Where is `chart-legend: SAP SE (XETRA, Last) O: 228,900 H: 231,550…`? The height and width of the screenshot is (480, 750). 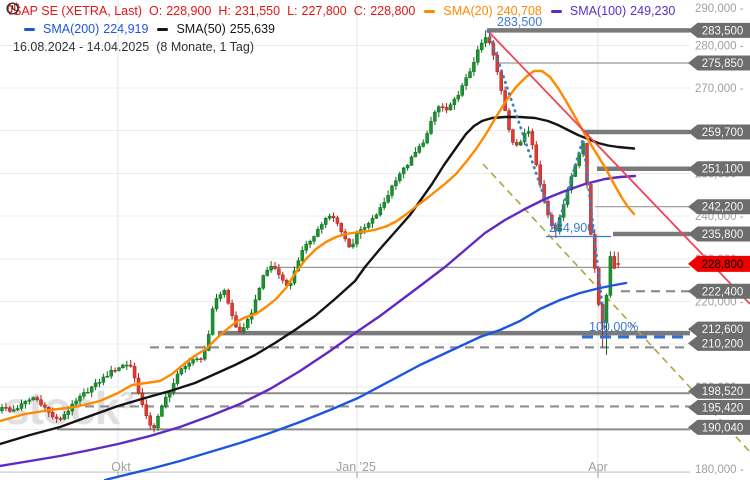 chart-legend: SAP SE (XETRA, Last) O: 228,900 H: 231,550… is located at coordinates (340, 29).